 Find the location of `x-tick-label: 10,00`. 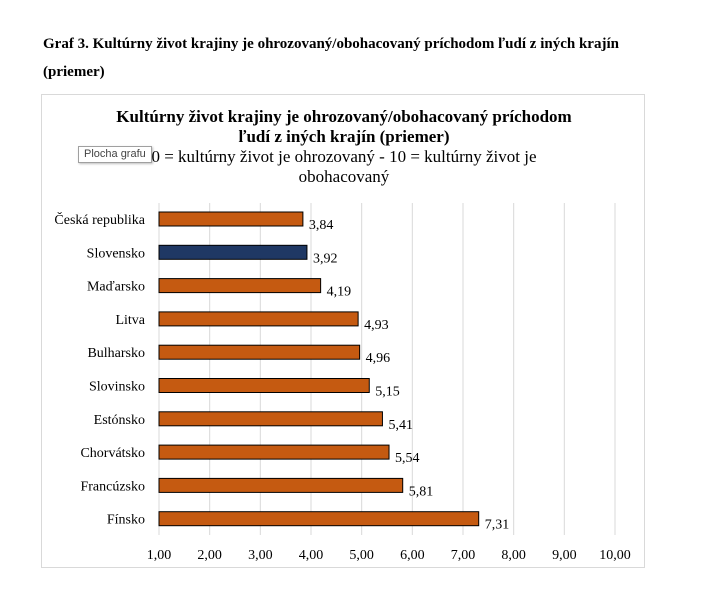

x-tick-label: 10,00 is located at coordinates (615, 555).